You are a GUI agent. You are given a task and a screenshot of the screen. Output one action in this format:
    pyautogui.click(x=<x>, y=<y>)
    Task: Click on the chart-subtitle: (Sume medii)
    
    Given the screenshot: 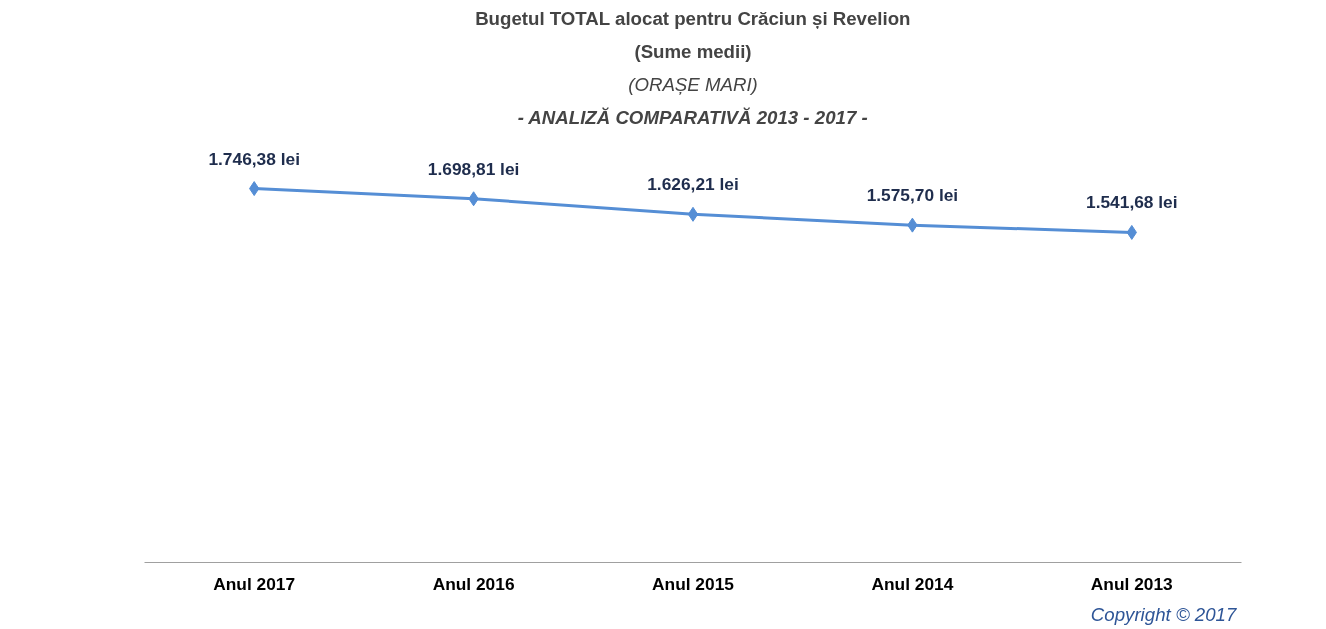 What is the action you would take?
    pyautogui.click(x=693, y=51)
    